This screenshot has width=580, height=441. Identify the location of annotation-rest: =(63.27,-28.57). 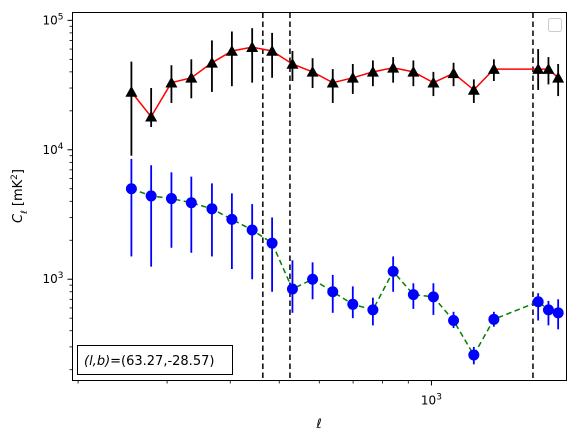
(162, 361).